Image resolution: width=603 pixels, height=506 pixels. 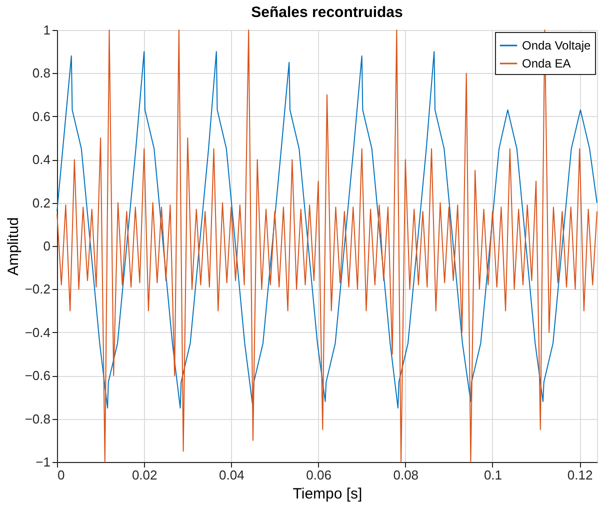 What do you see at coordinates (145, 475) in the screenshot?
I see `x-tick-label: 0.02` at bounding box center [145, 475].